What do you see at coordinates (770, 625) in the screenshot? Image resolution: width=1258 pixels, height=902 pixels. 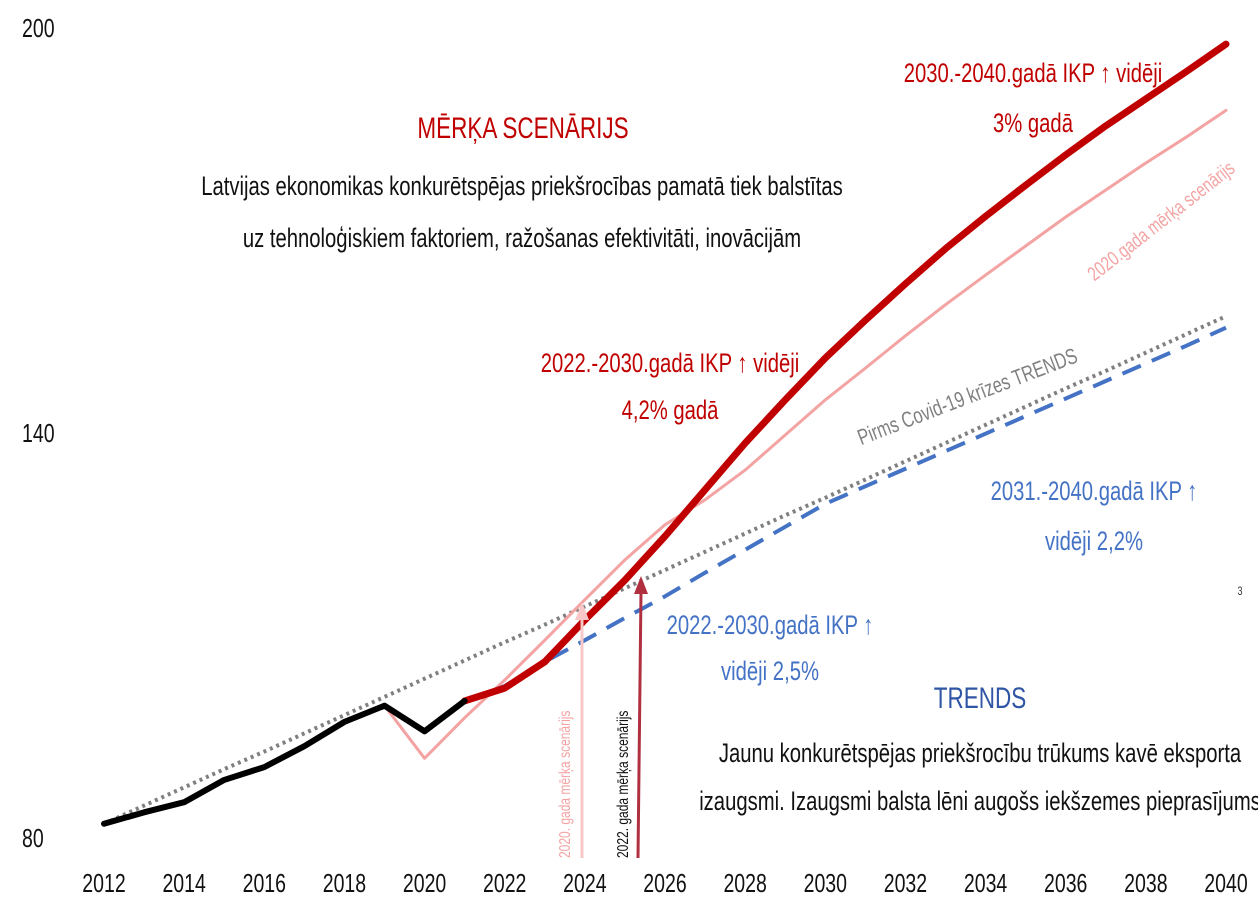 I see `annotation: 2022.-2030.gadā IKP ↑` at bounding box center [770, 625].